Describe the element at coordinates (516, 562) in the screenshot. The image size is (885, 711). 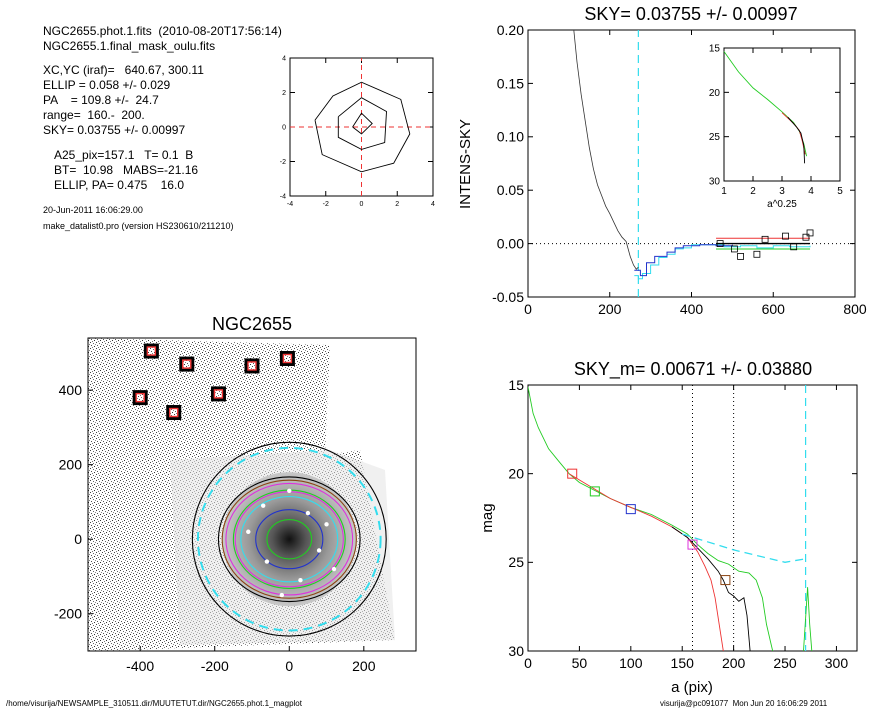
I see `mag-ytick-label: 25` at that location.